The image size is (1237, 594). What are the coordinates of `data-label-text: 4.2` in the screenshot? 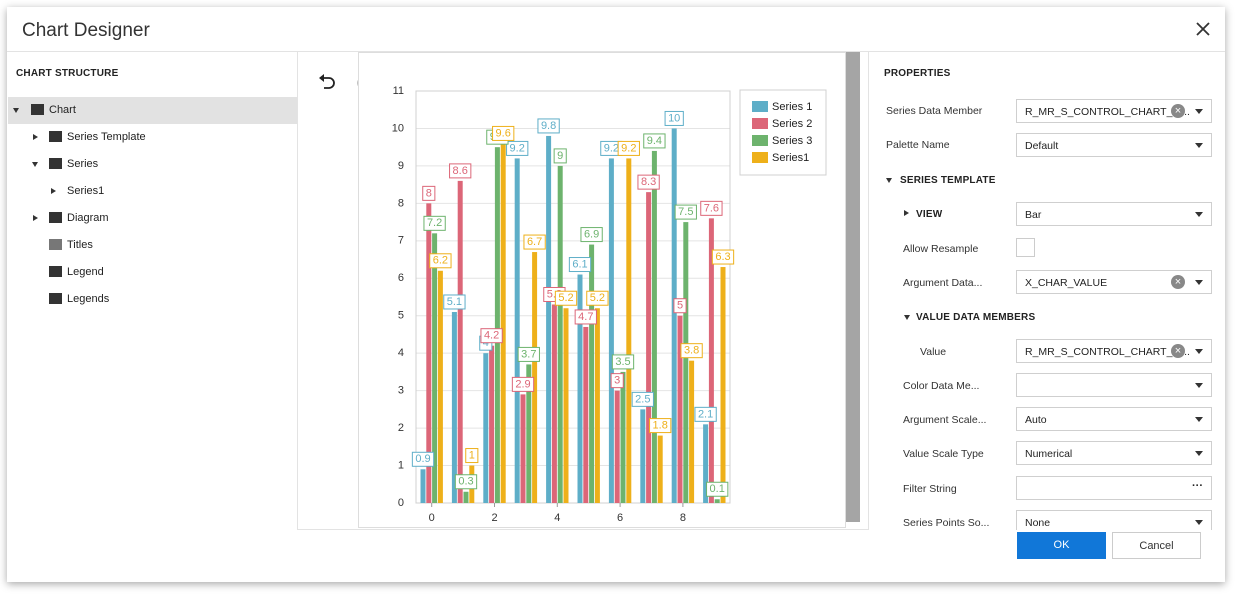 It's located at (491, 336).